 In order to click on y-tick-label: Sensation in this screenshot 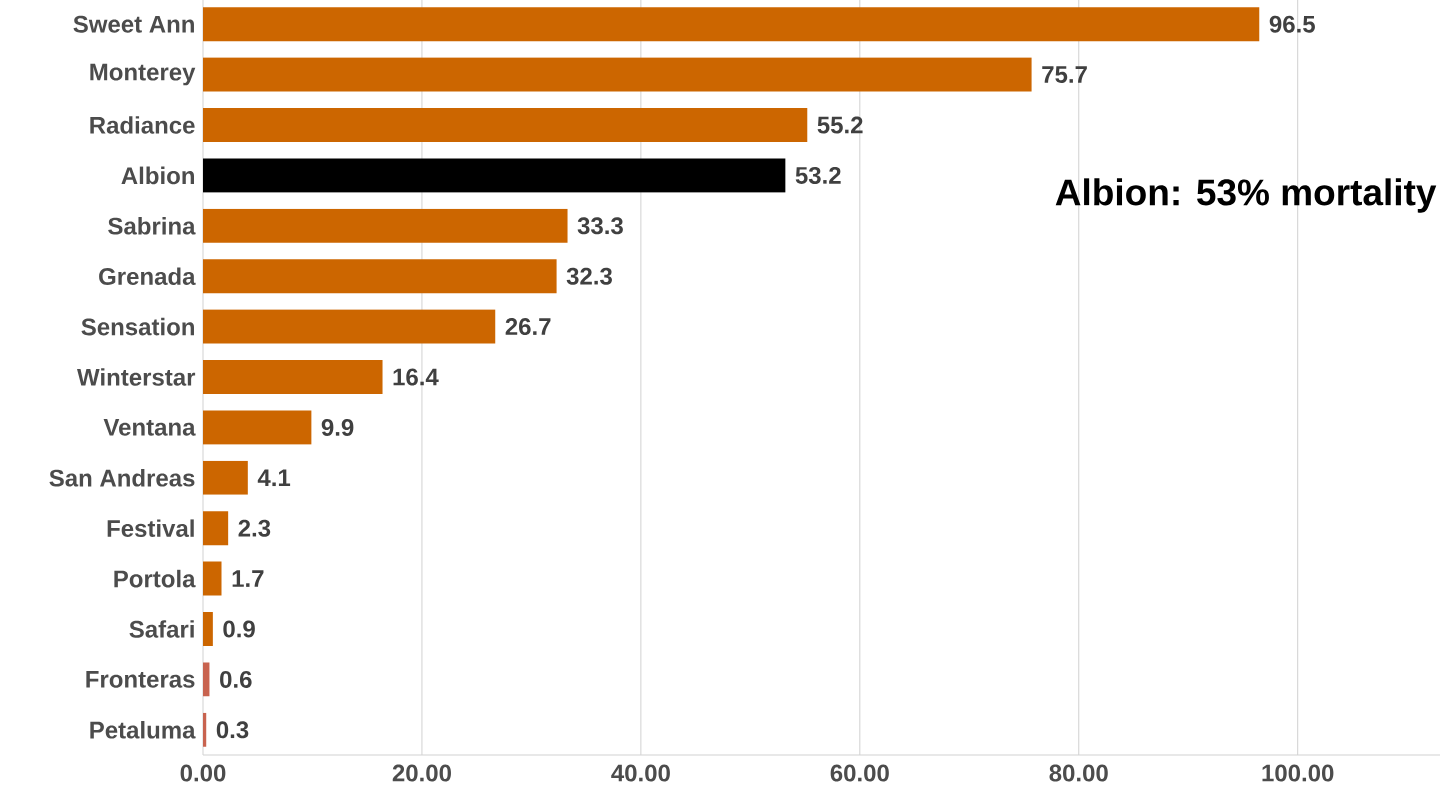, I will do `click(137, 326)`.